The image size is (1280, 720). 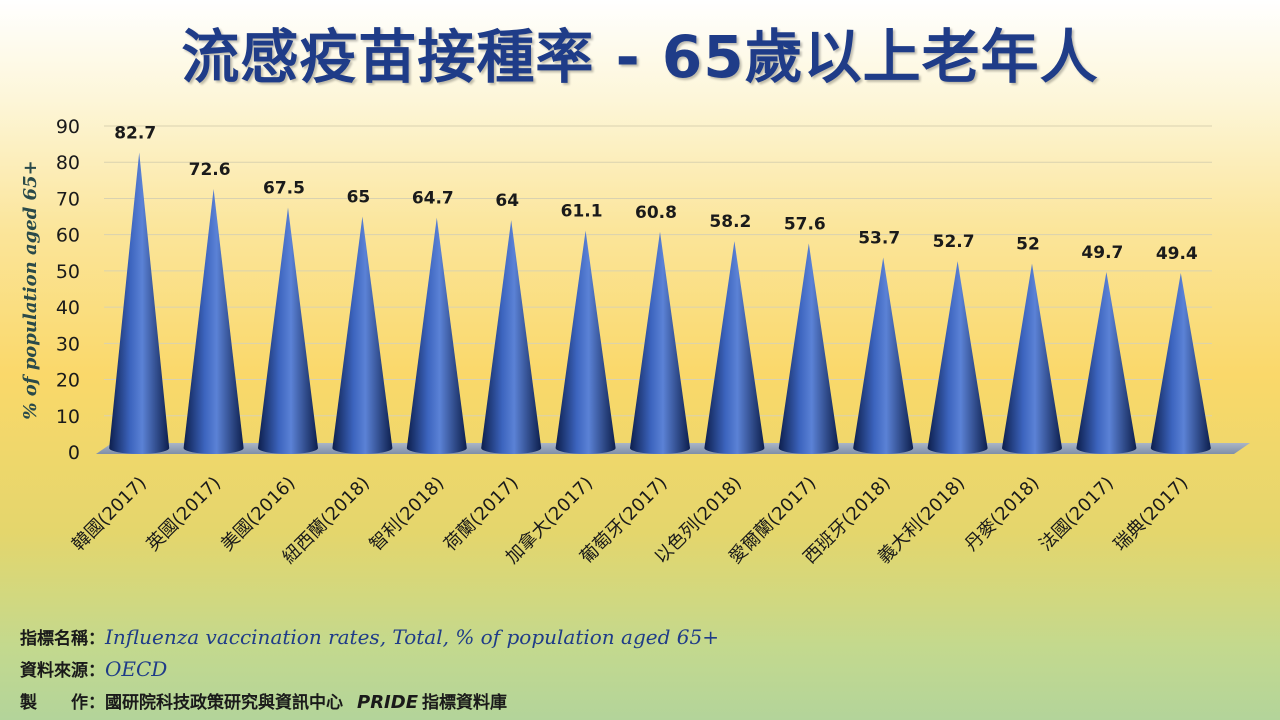 I want to click on x-tick-label: 法國(2017), so click(x=1076, y=514).